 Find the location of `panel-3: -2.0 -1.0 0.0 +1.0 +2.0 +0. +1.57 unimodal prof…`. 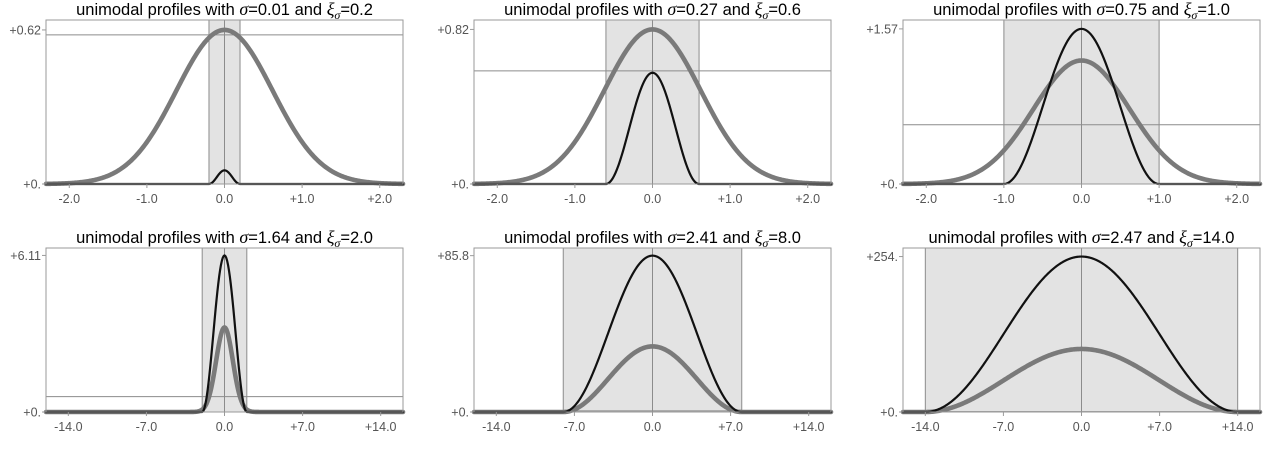

panel-3: -2.0 -1.0 0.0 +1.0 +2.0 +0. +1.57 unimodal prof… is located at coordinates (1064, 103).